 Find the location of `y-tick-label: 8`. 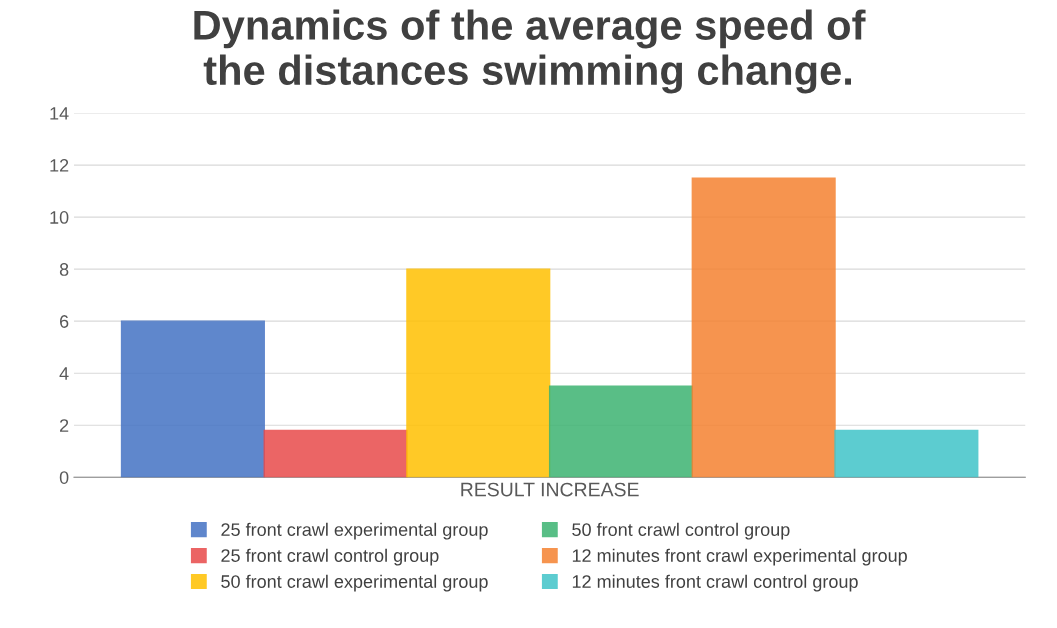

y-tick-label: 8 is located at coordinates (64, 269).